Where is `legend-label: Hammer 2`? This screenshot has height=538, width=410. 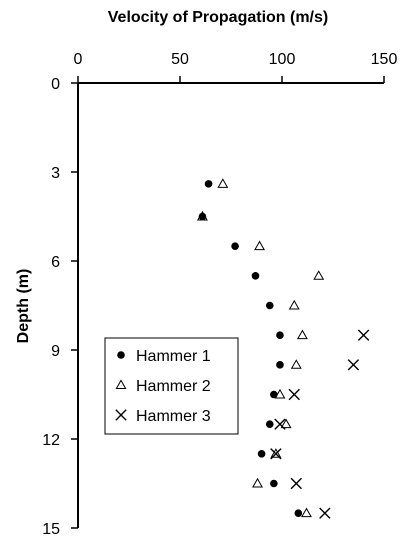
legend-label: Hammer 2 is located at coordinates (173, 386).